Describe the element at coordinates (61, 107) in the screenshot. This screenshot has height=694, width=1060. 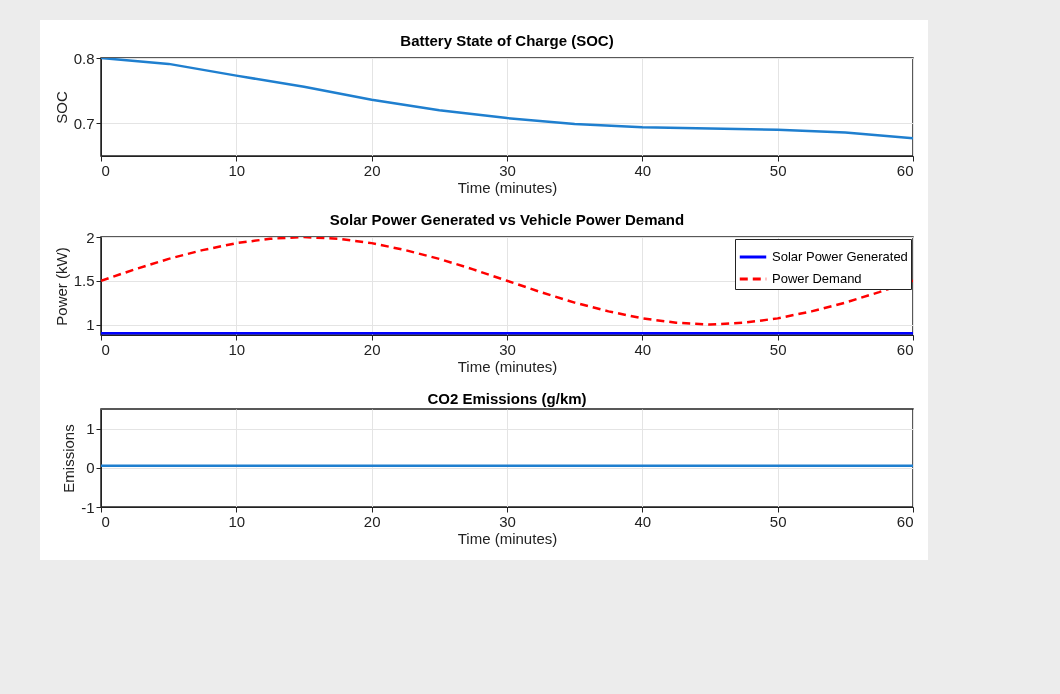
I see `y-axis-title: SOC` at that location.